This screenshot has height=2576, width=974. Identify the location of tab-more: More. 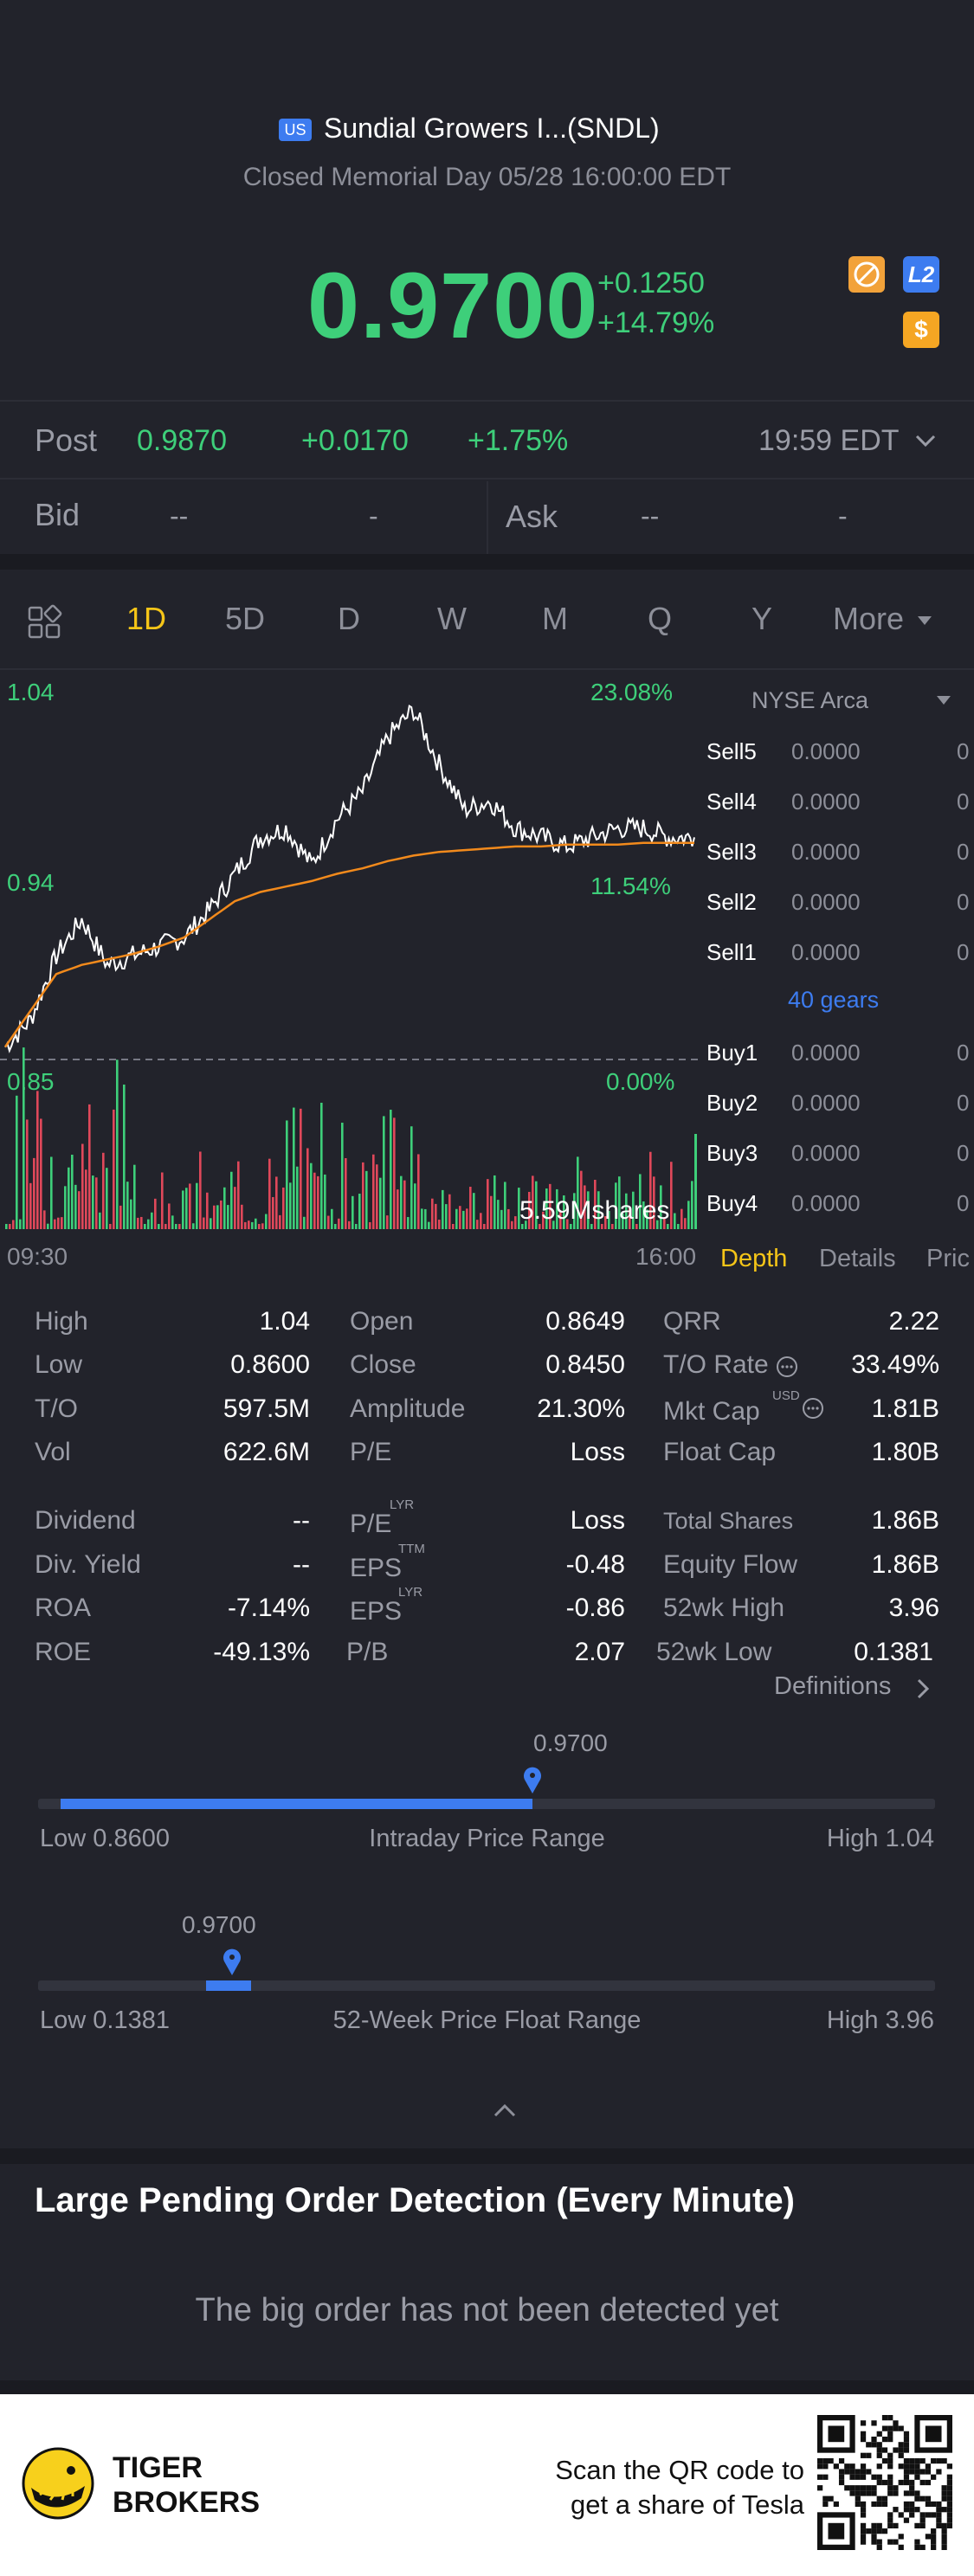
(869, 618).